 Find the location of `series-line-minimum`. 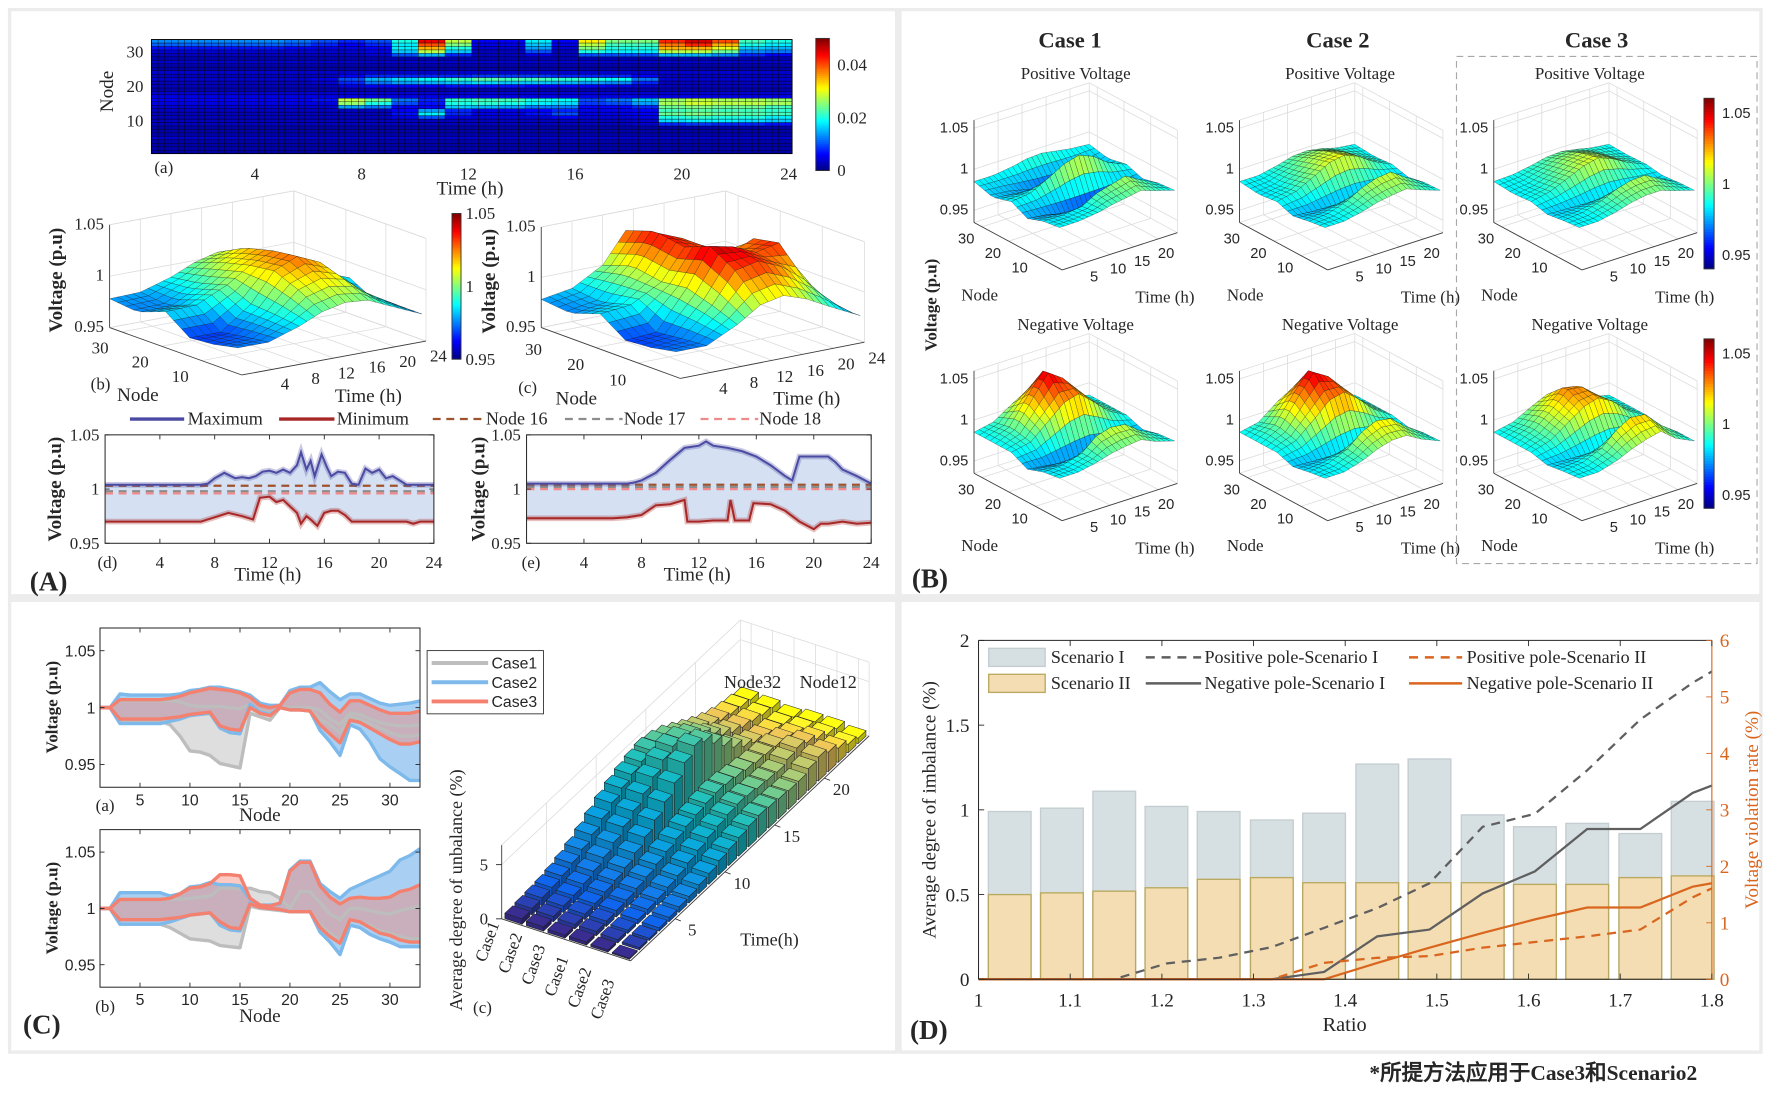

series-line-minimum is located at coordinates (269, 511).